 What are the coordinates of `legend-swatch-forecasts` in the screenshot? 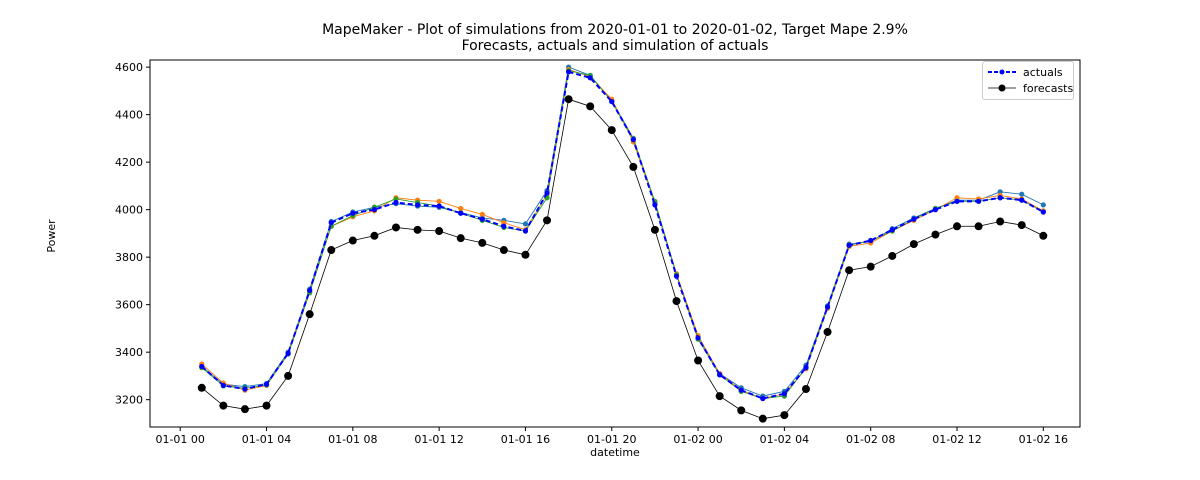 It's located at (1002, 88).